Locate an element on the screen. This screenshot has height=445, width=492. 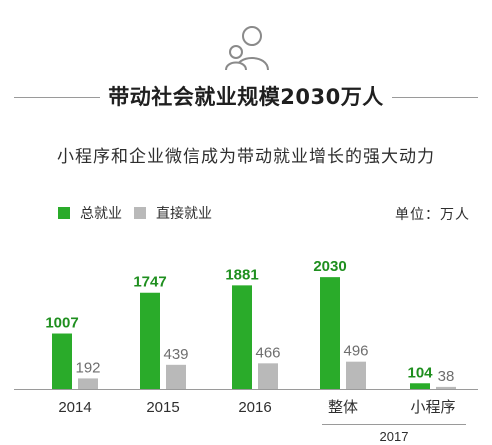
title-divider-left is located at coordinates (57, 97).